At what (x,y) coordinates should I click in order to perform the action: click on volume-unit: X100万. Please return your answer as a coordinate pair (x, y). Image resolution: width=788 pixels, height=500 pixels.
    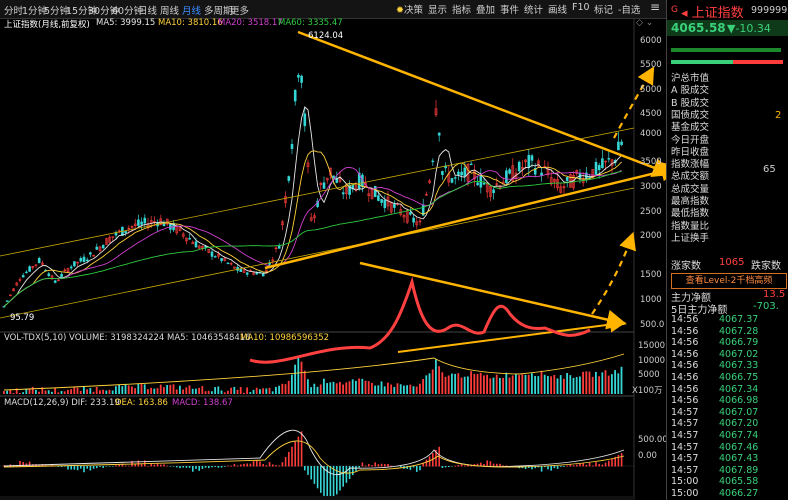
    Looking at the image, I should click on (647, 391).